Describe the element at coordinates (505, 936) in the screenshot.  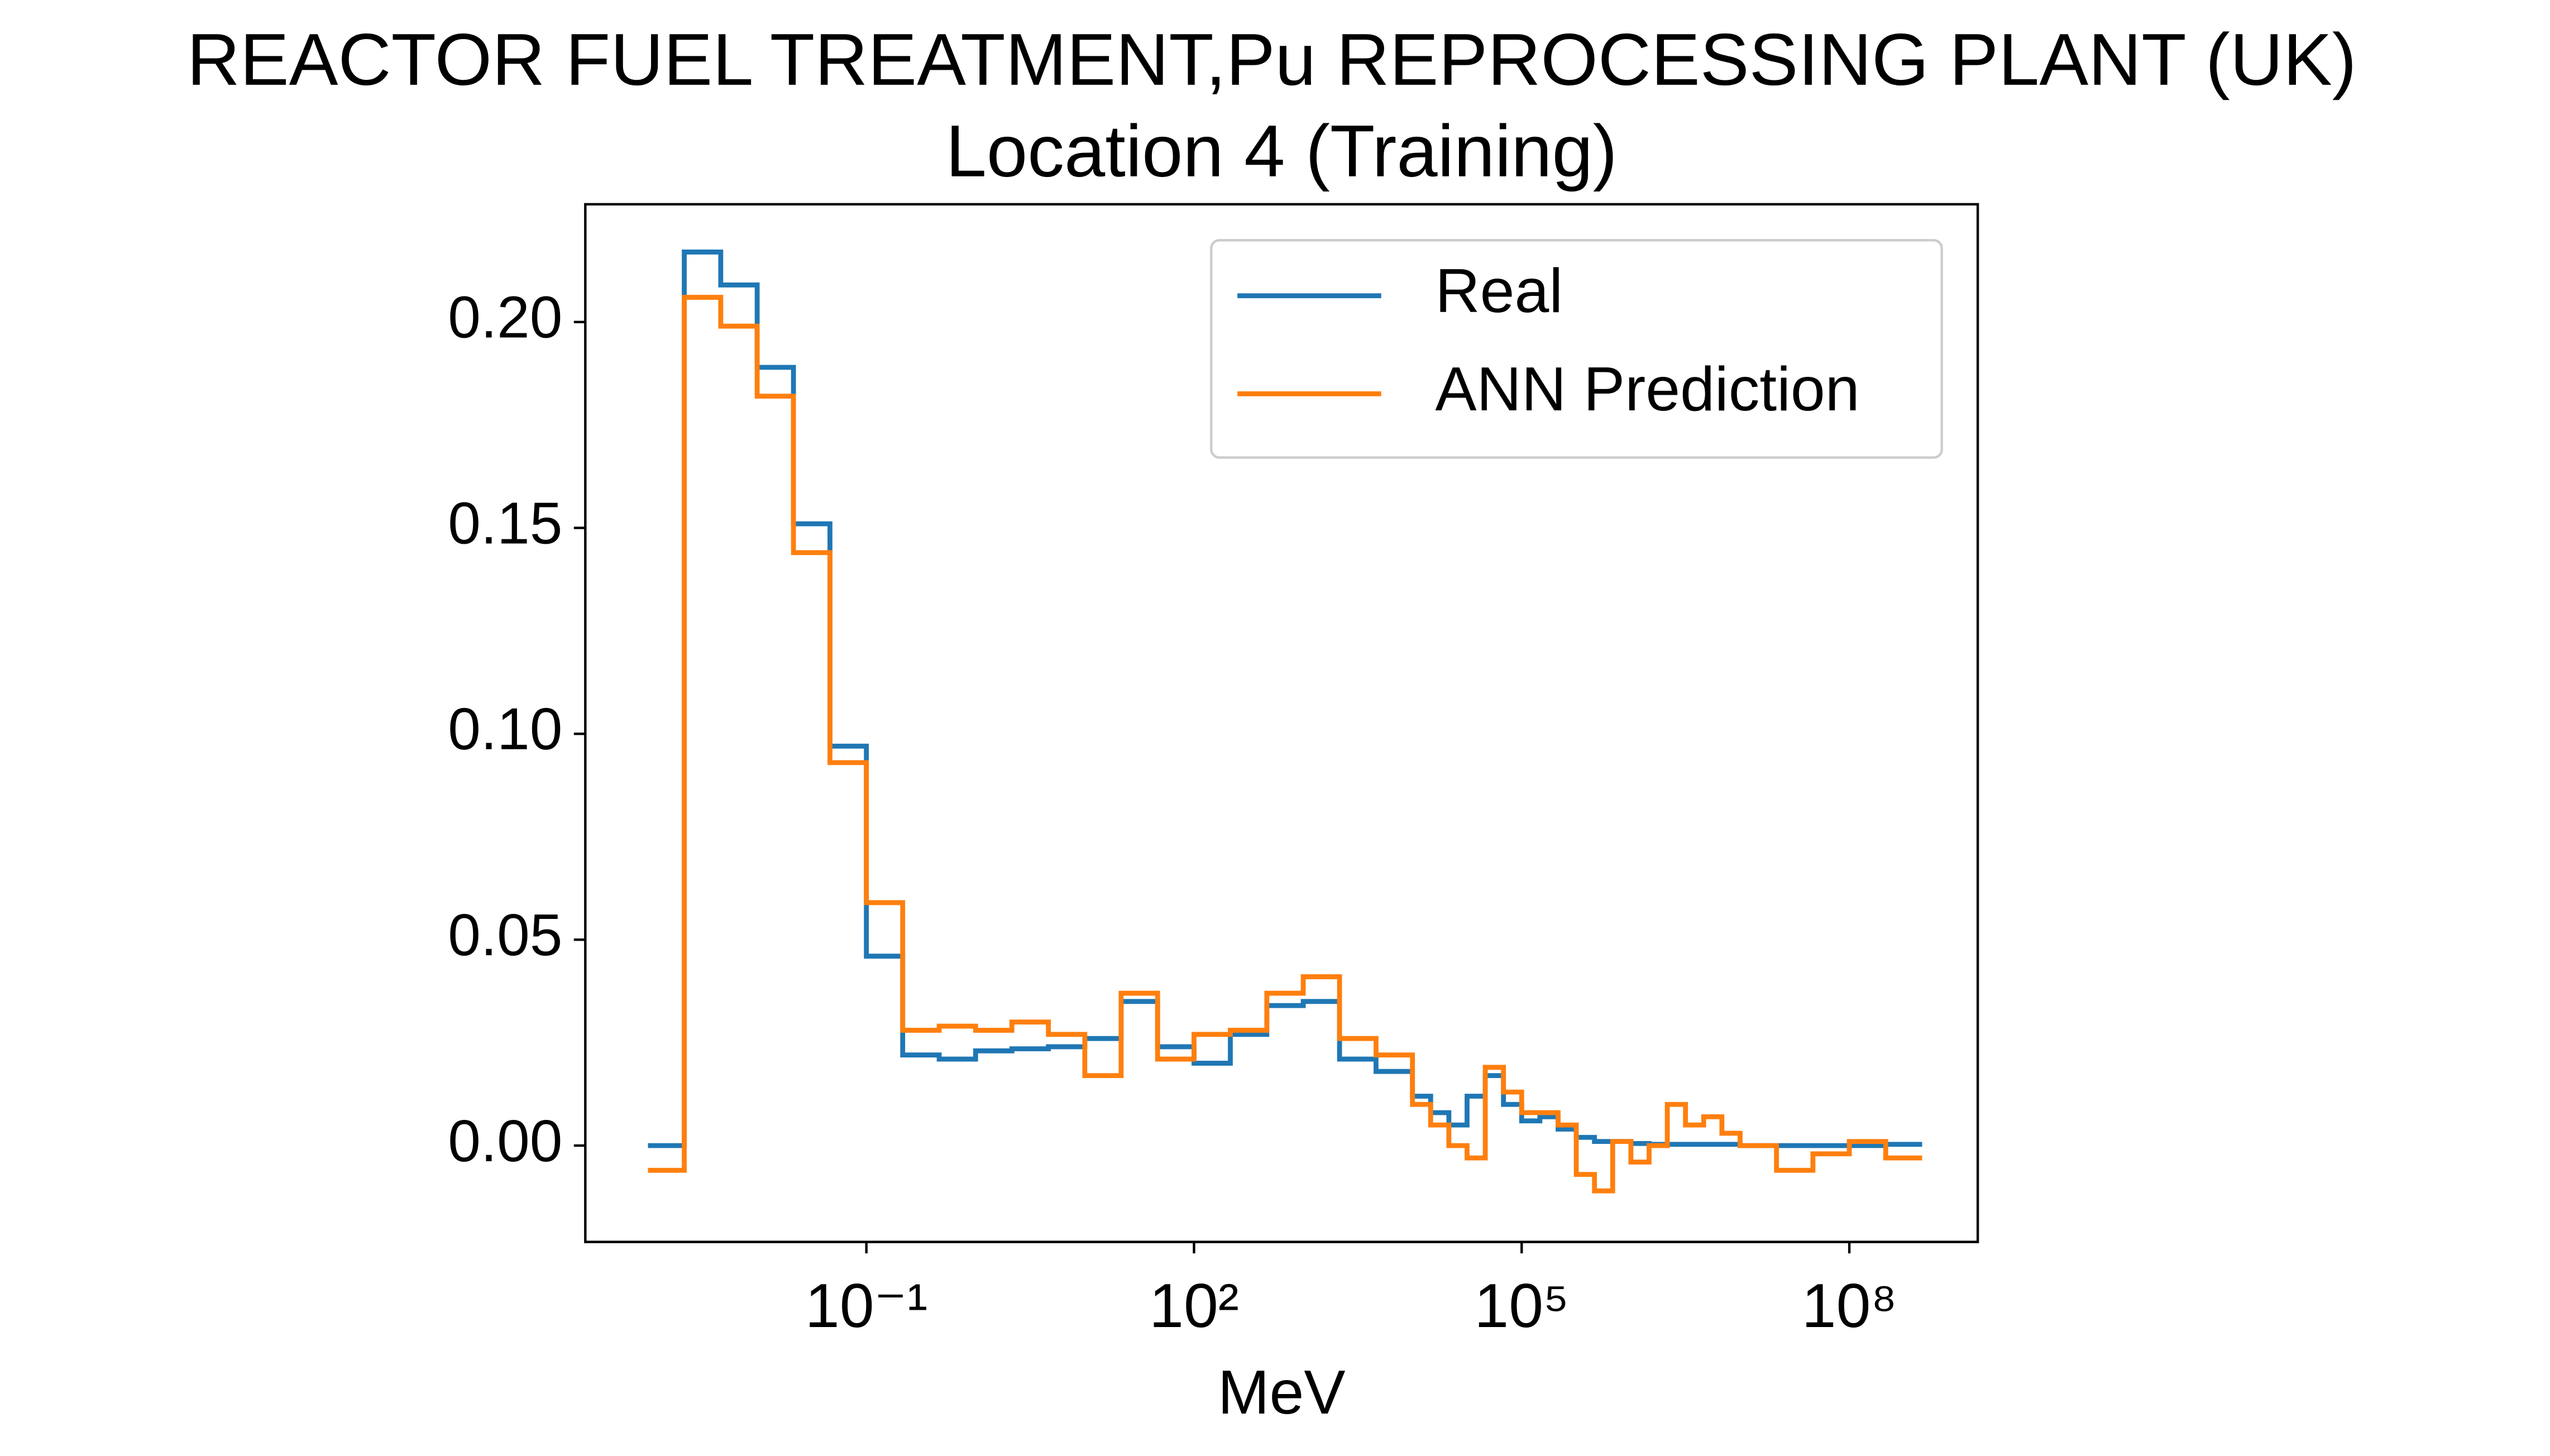
I see `y-tick-label: 0.05` at that location.